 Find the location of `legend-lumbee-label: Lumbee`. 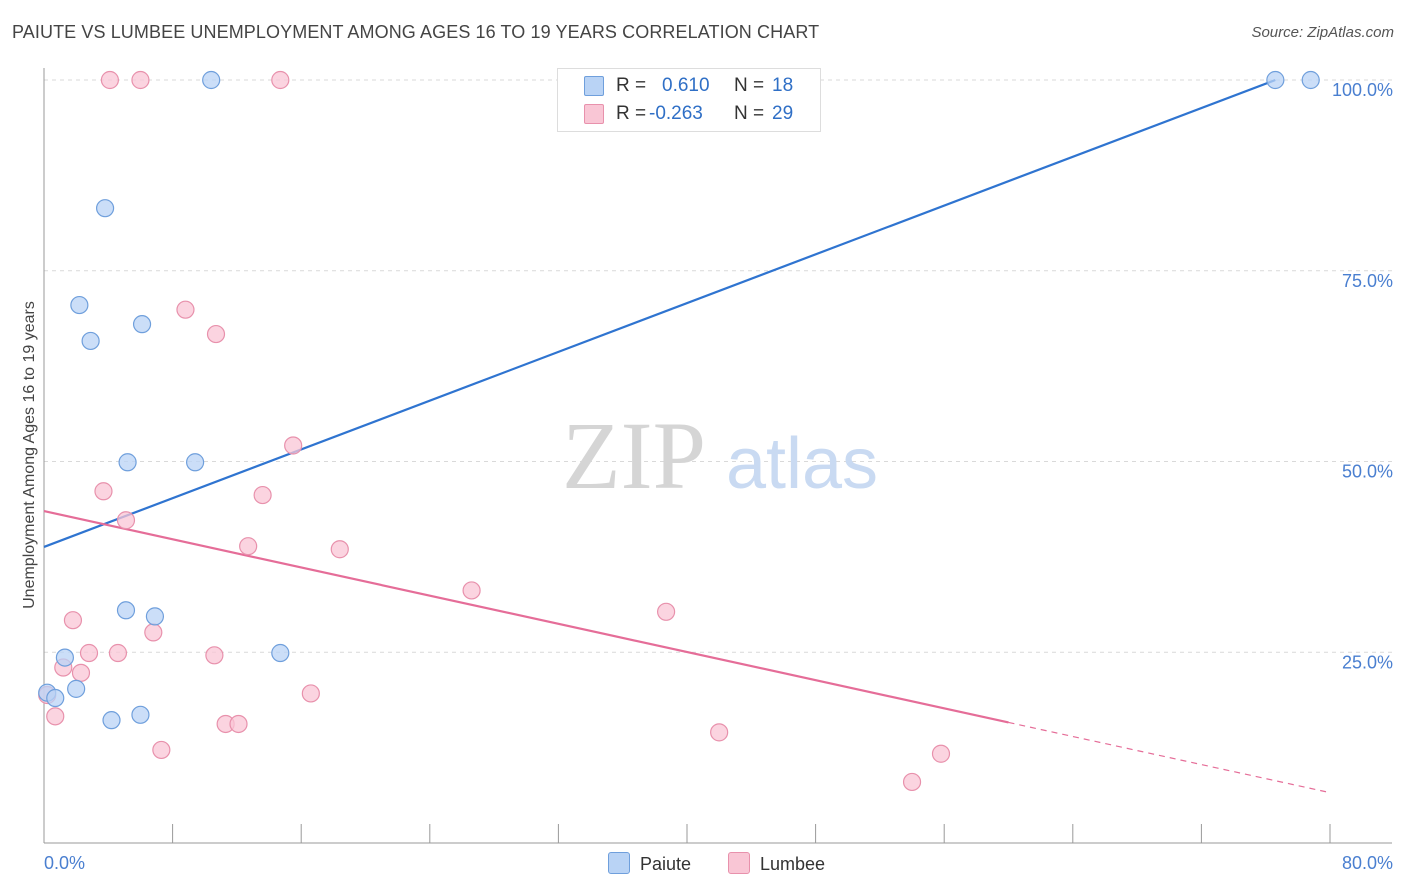

legend-lumbee-label: Lumbee is located at coordinates (793, 864).